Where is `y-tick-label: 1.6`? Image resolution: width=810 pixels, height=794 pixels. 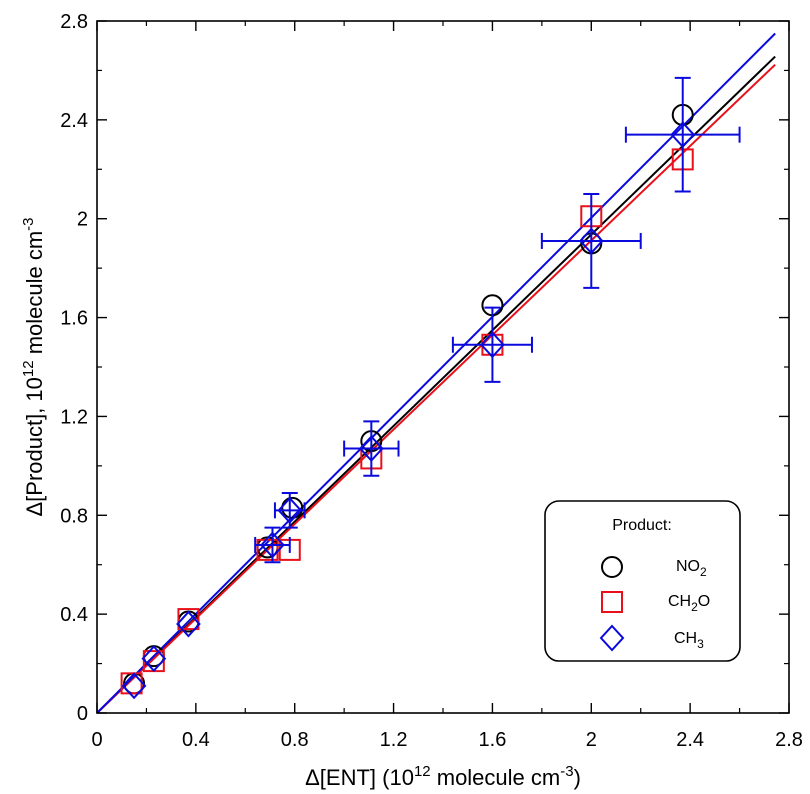
y-tick-label: 1.6 is located at coordinates (74, 319).